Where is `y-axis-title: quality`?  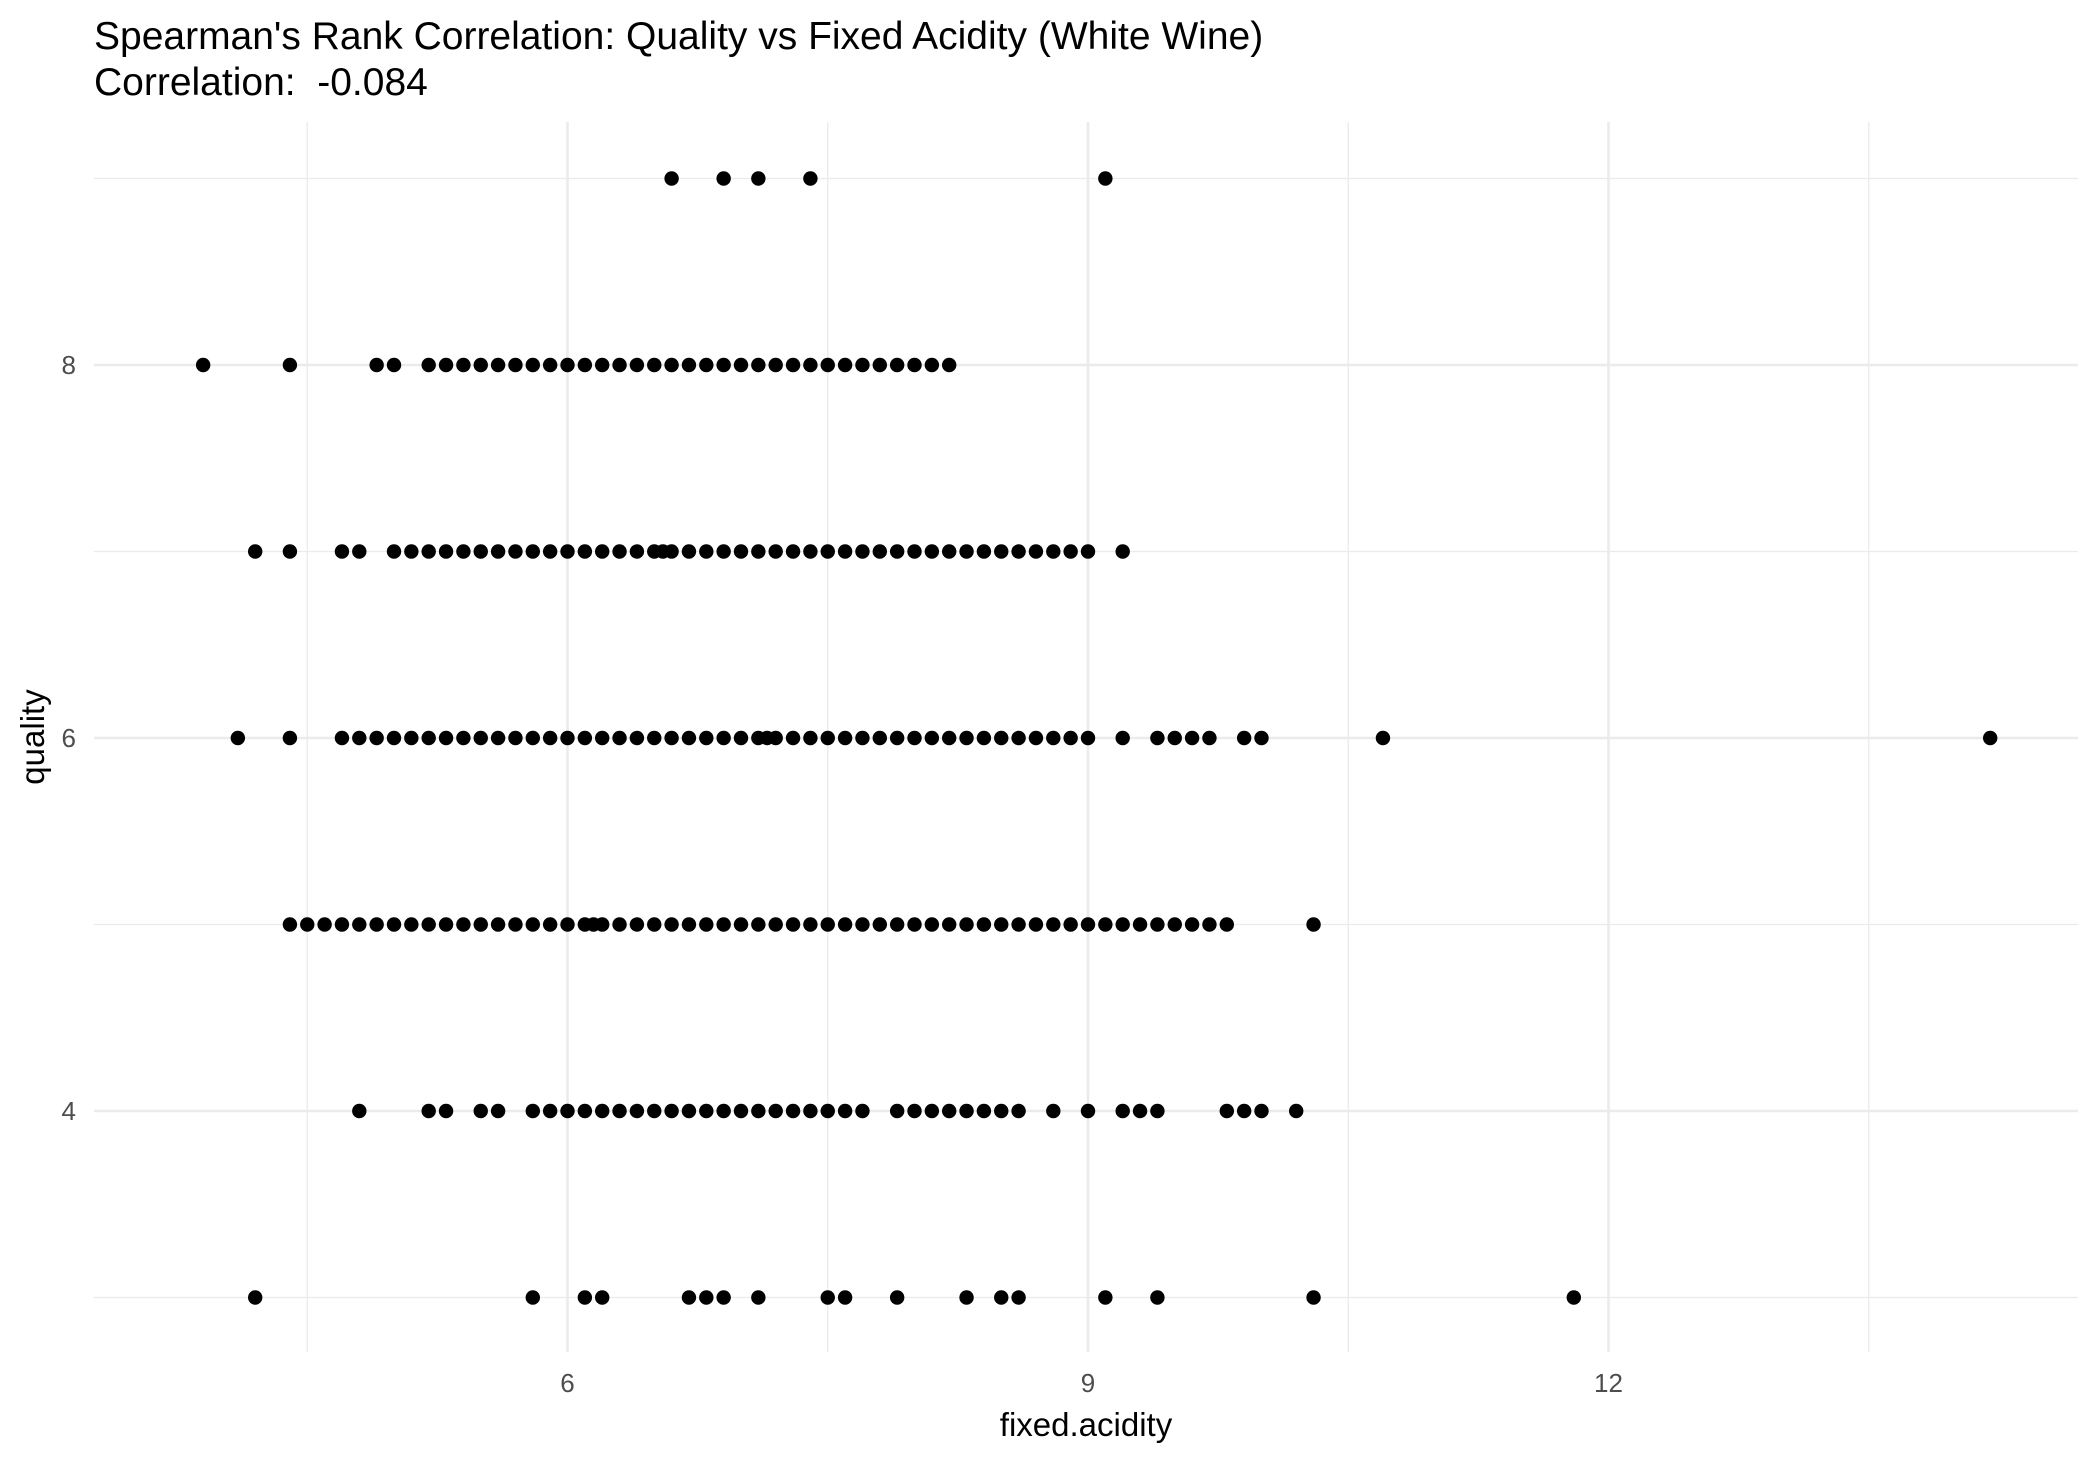 y-axis-title: quality is located at coordinates (32, 737).